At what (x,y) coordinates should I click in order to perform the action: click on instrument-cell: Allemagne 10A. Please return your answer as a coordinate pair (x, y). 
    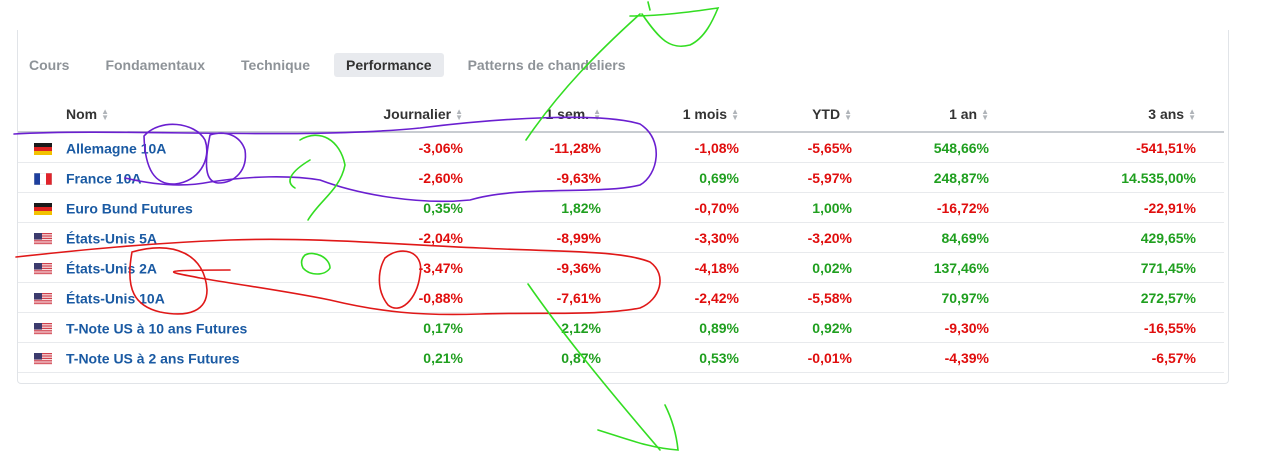
    Looking at the image, I should click on (153, 147).